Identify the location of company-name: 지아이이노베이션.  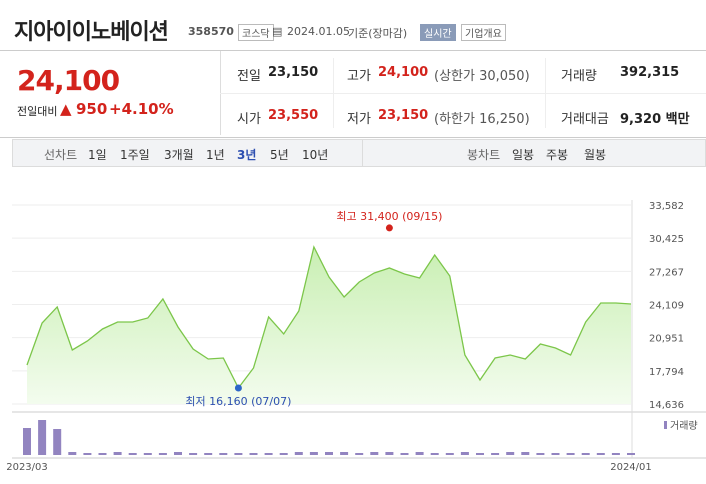
(91, 32).